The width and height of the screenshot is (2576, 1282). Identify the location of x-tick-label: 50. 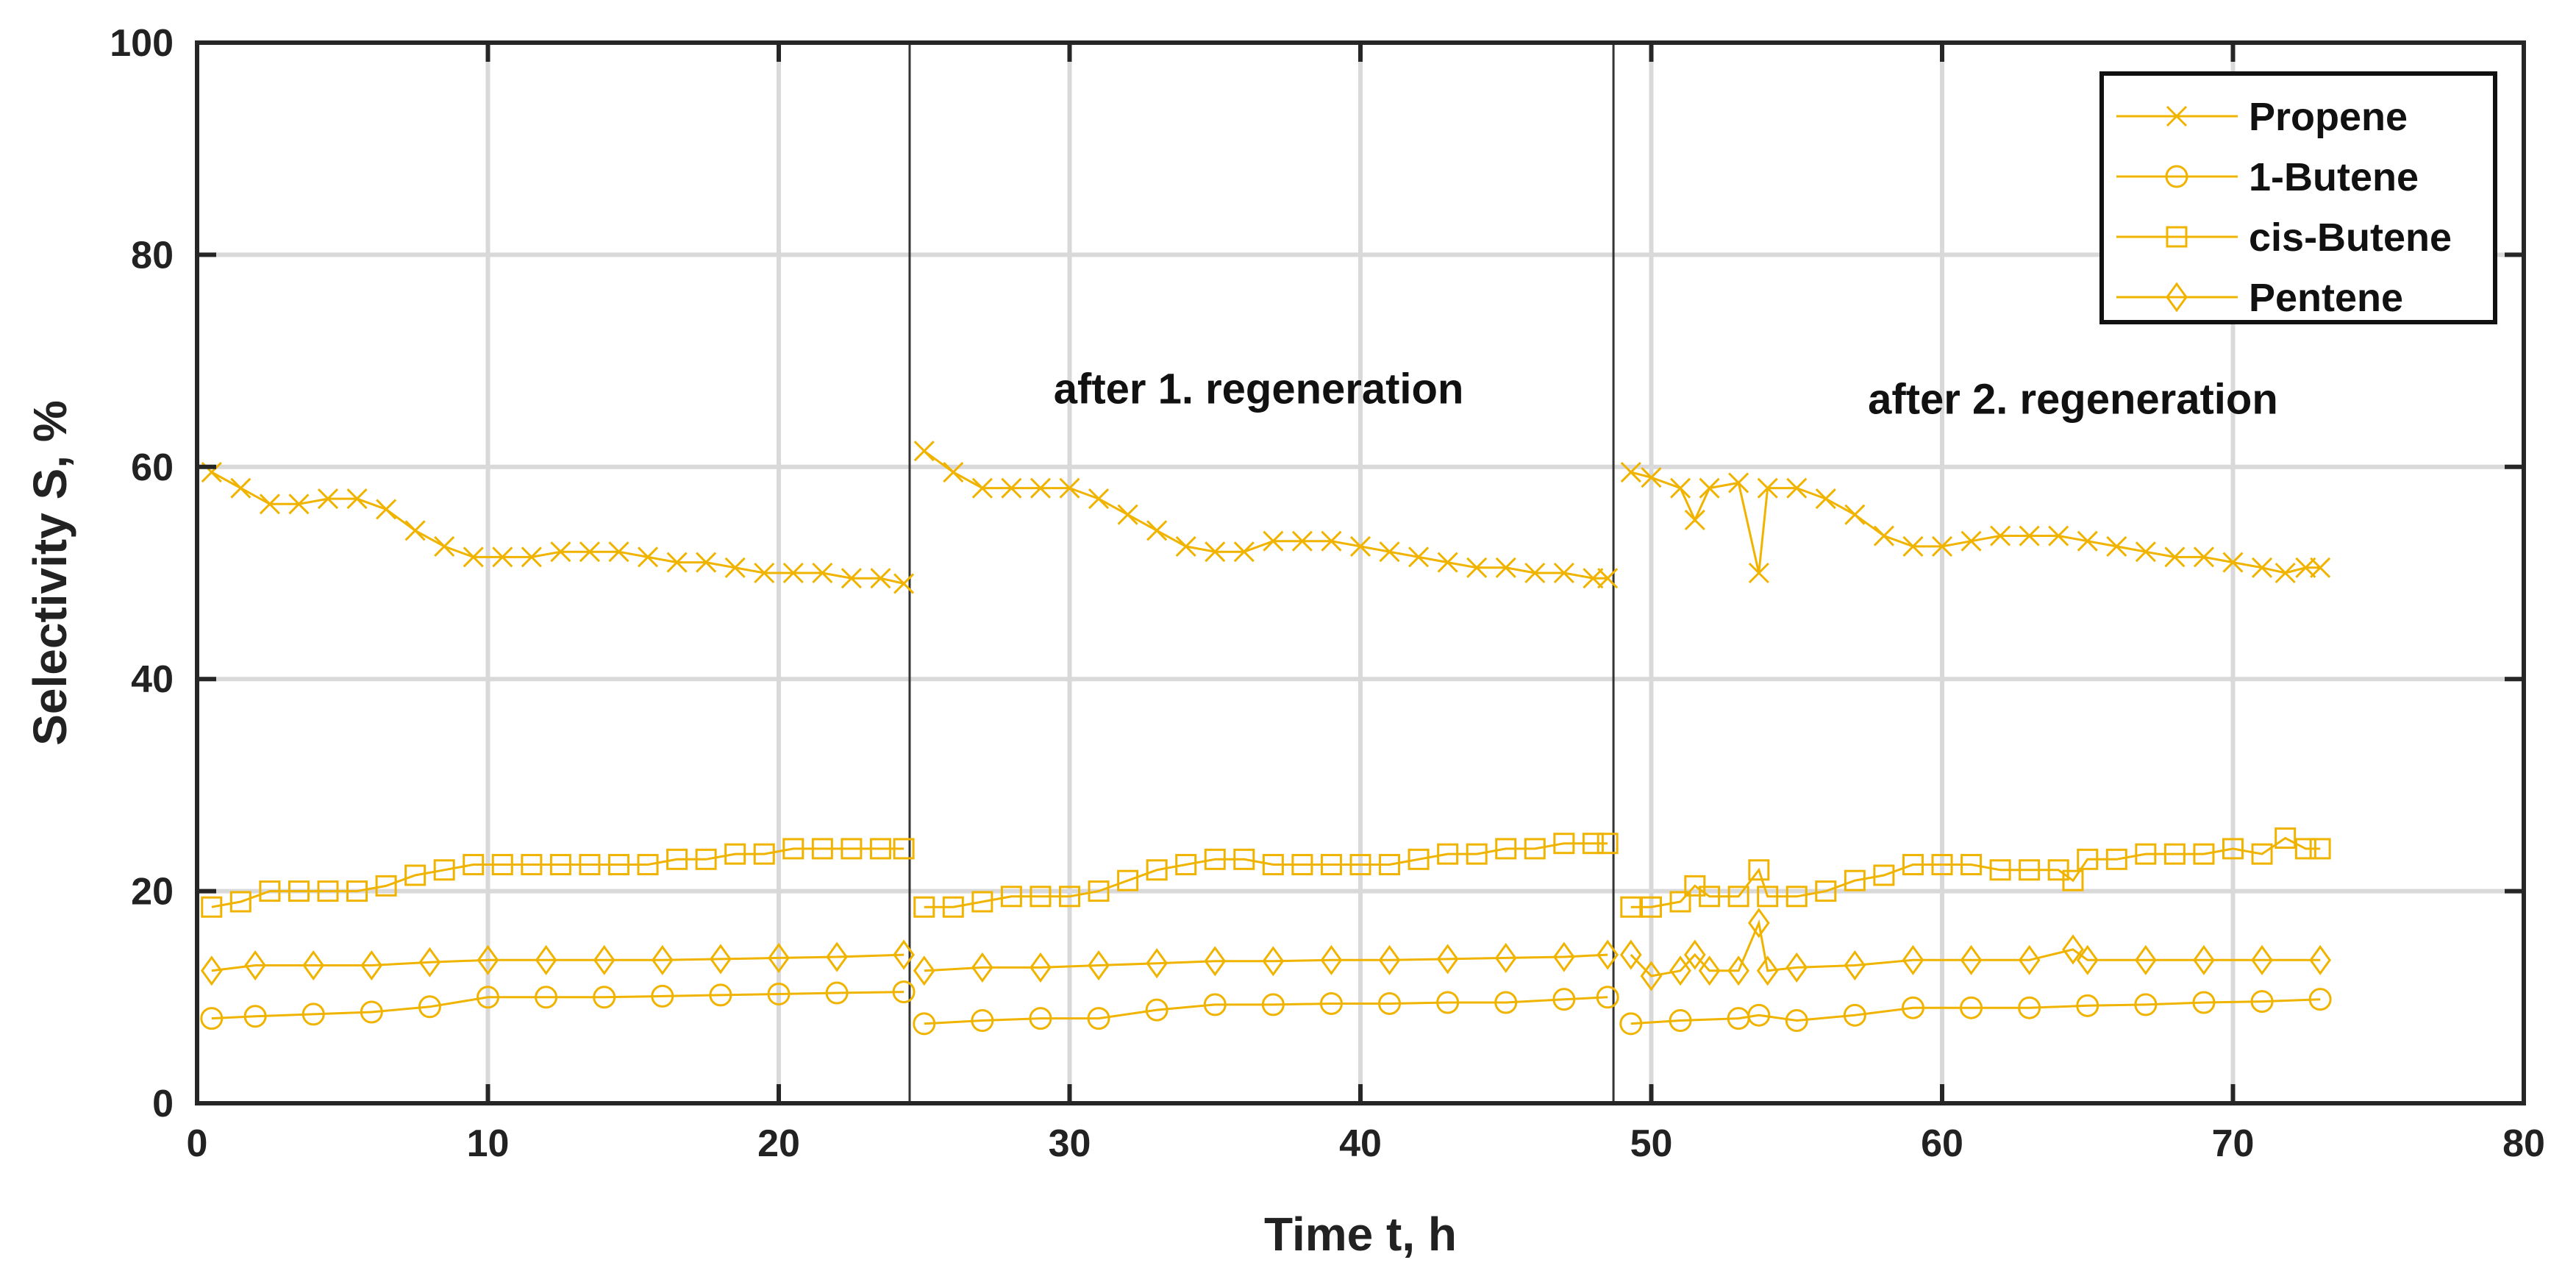
(1651, 1143).